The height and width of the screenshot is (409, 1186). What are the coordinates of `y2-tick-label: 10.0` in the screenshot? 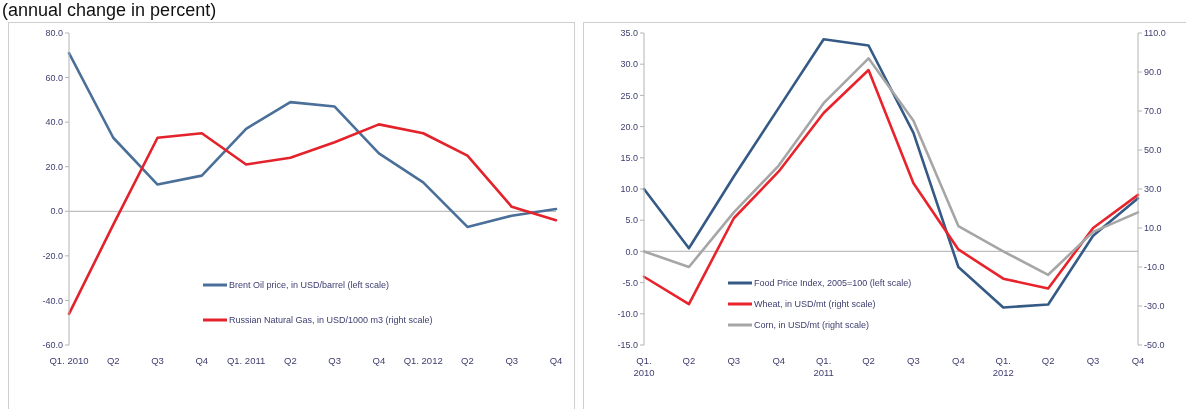 It's located at (1153, 228).